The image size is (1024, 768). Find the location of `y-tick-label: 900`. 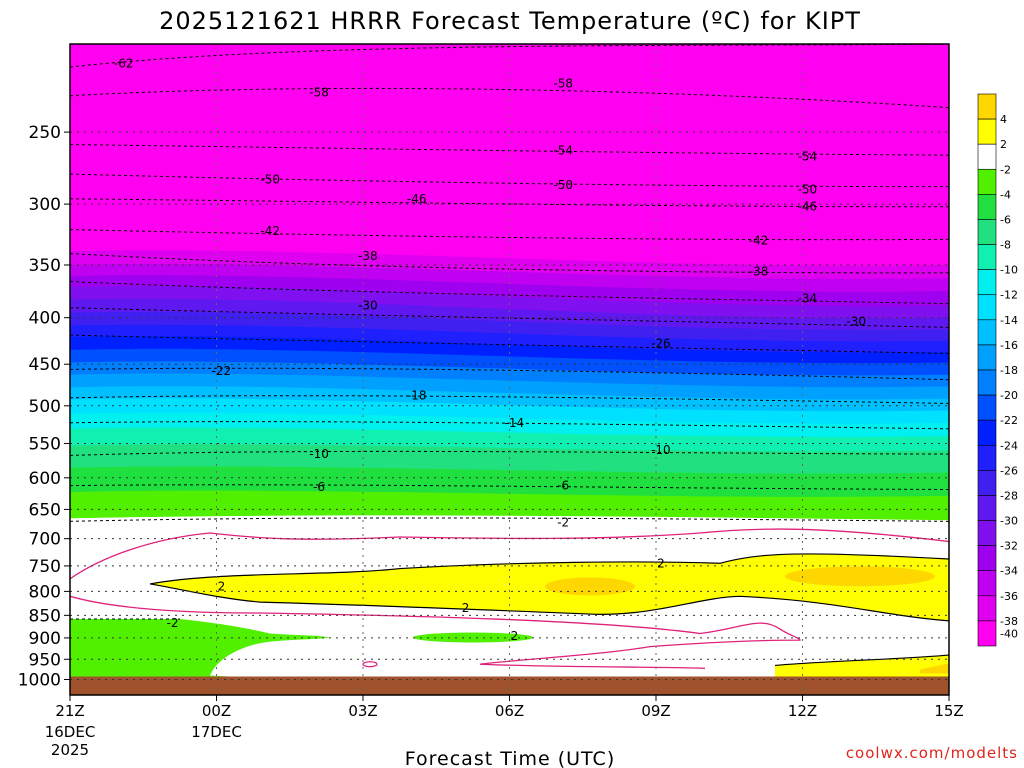

y-tick-label: 900 is located at coordinates (45, 639).